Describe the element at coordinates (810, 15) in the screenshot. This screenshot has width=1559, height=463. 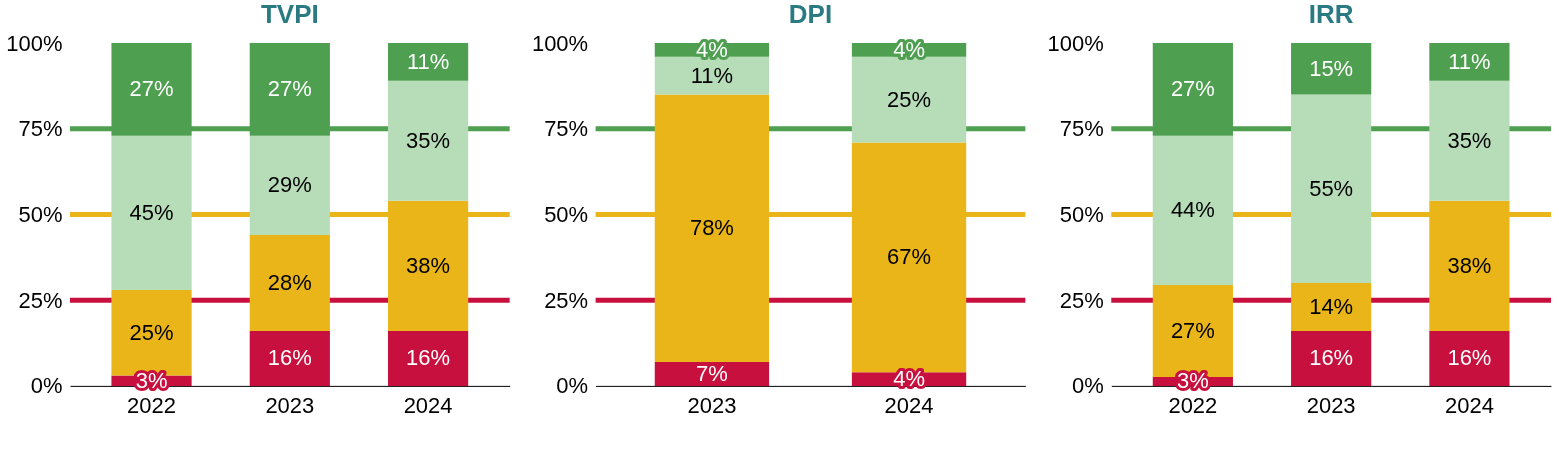
I see `chart-title: DPI` at that location.